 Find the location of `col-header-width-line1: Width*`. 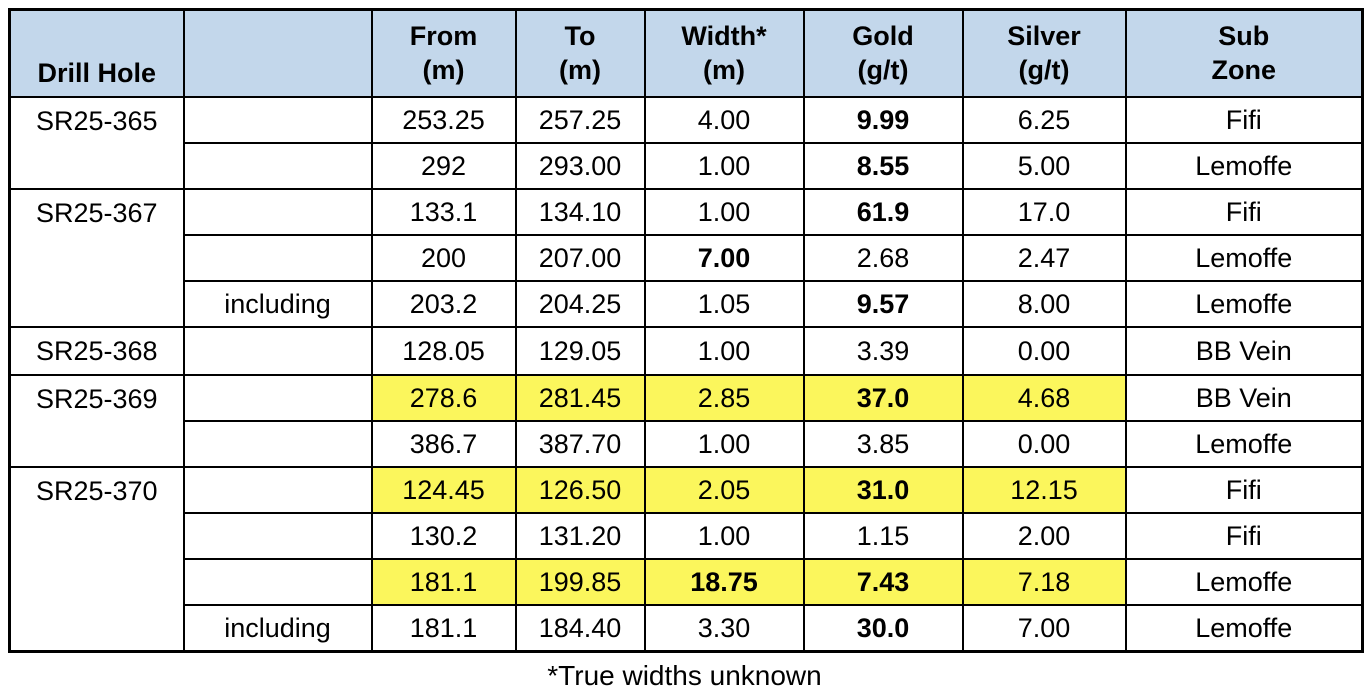

col-header-width-line1: Width* is located at coordinates (724, 35).